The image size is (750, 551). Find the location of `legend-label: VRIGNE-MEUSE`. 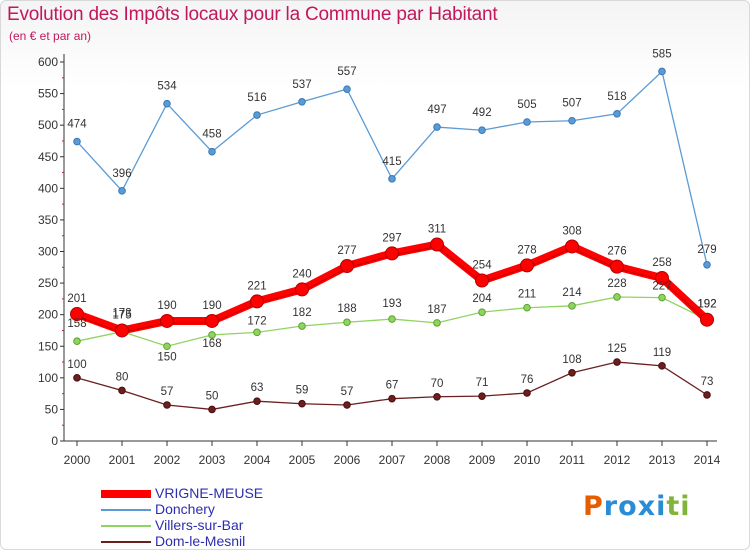

legend-label: VRIGNE-MEUSE is located at coordinates (209, 493).